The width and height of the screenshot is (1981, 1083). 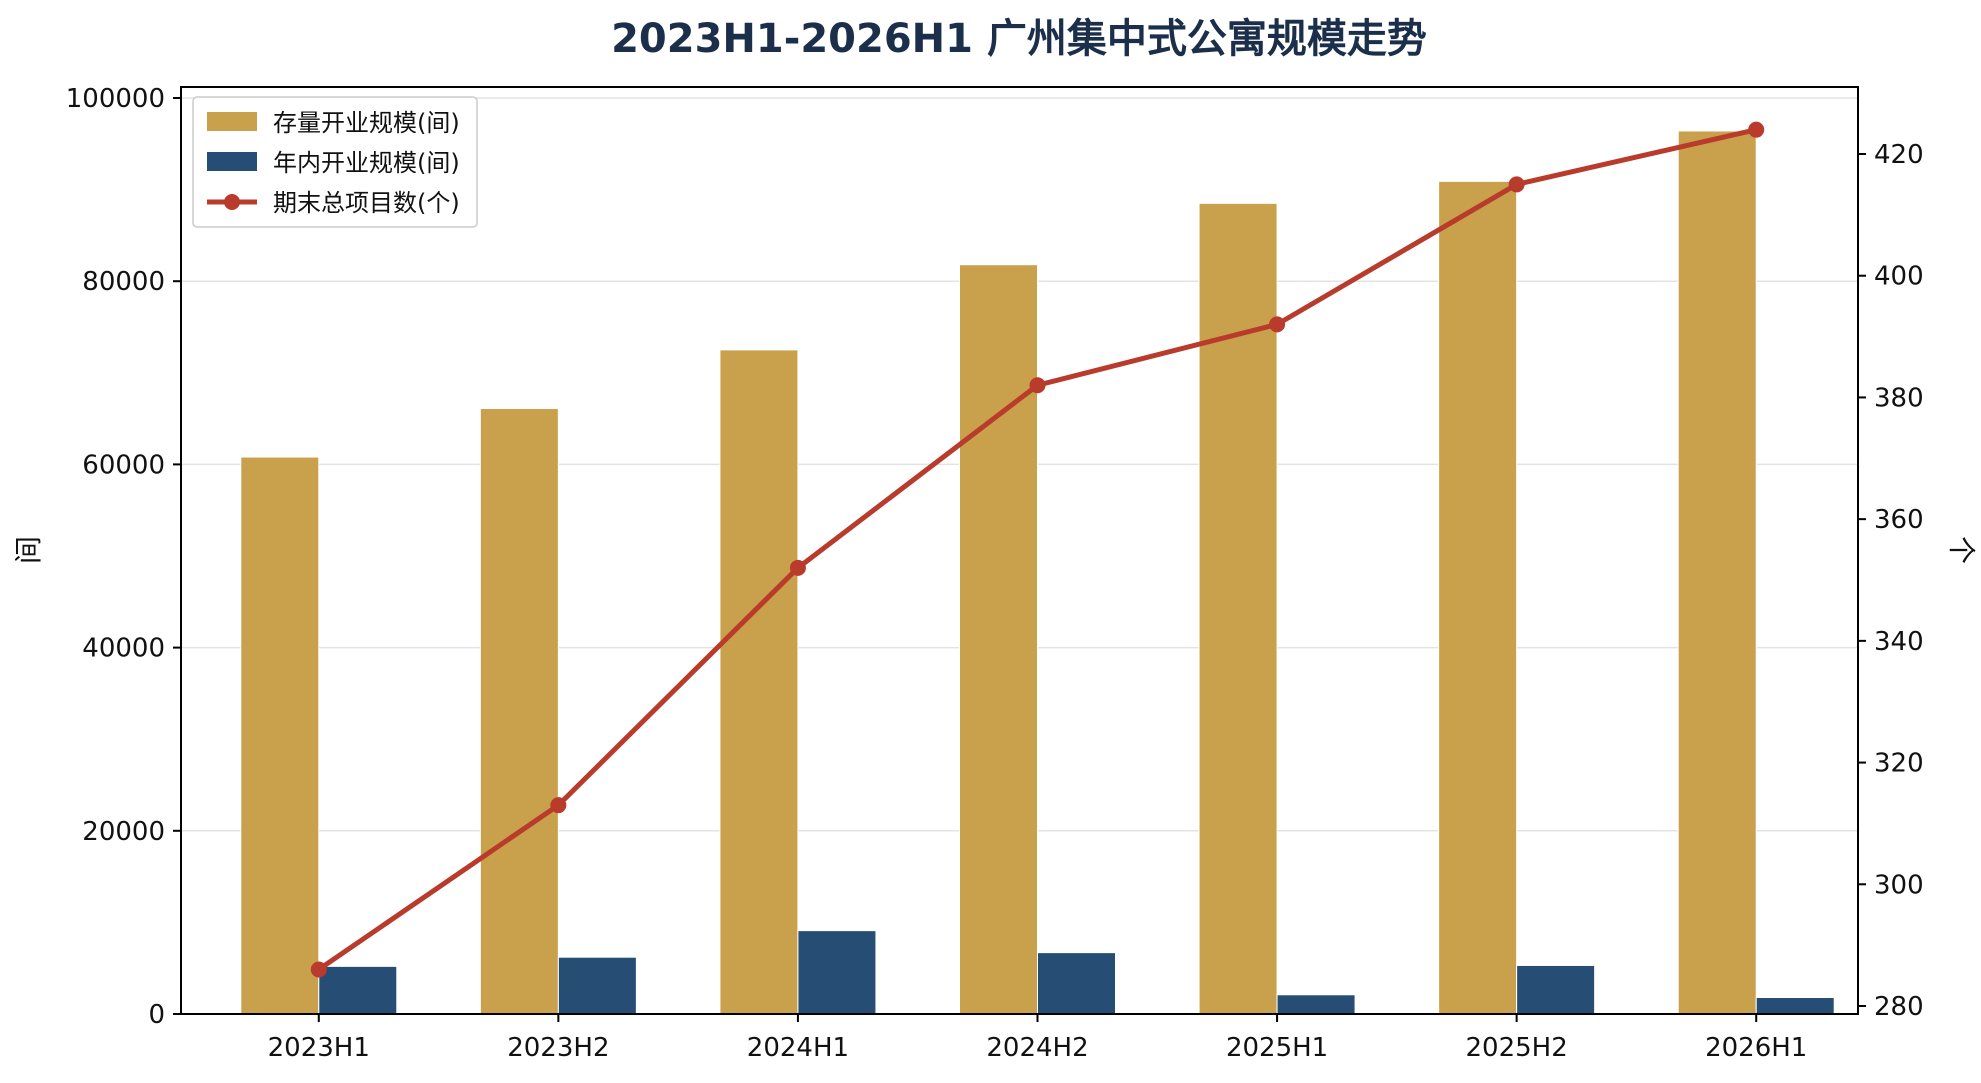 I want to click on y2-tick-label: 400, so click(x=1899, y=277).